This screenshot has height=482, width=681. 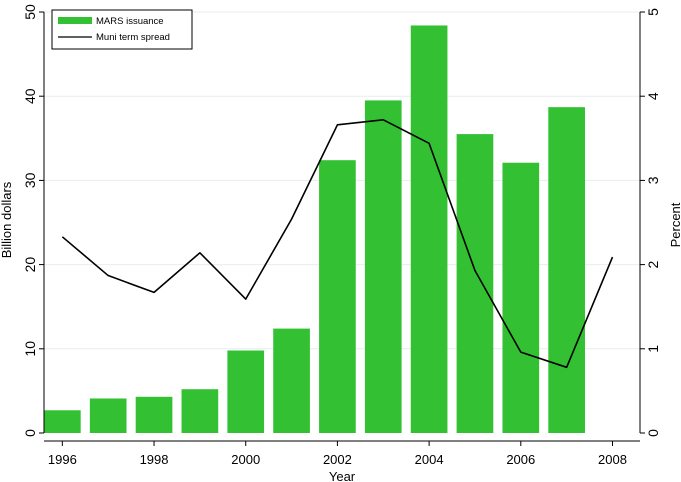 What do you see at coordinates (653, 96) in the screenshot?
I see `y2-tick-label: 4` at bounding box center [653, 96].